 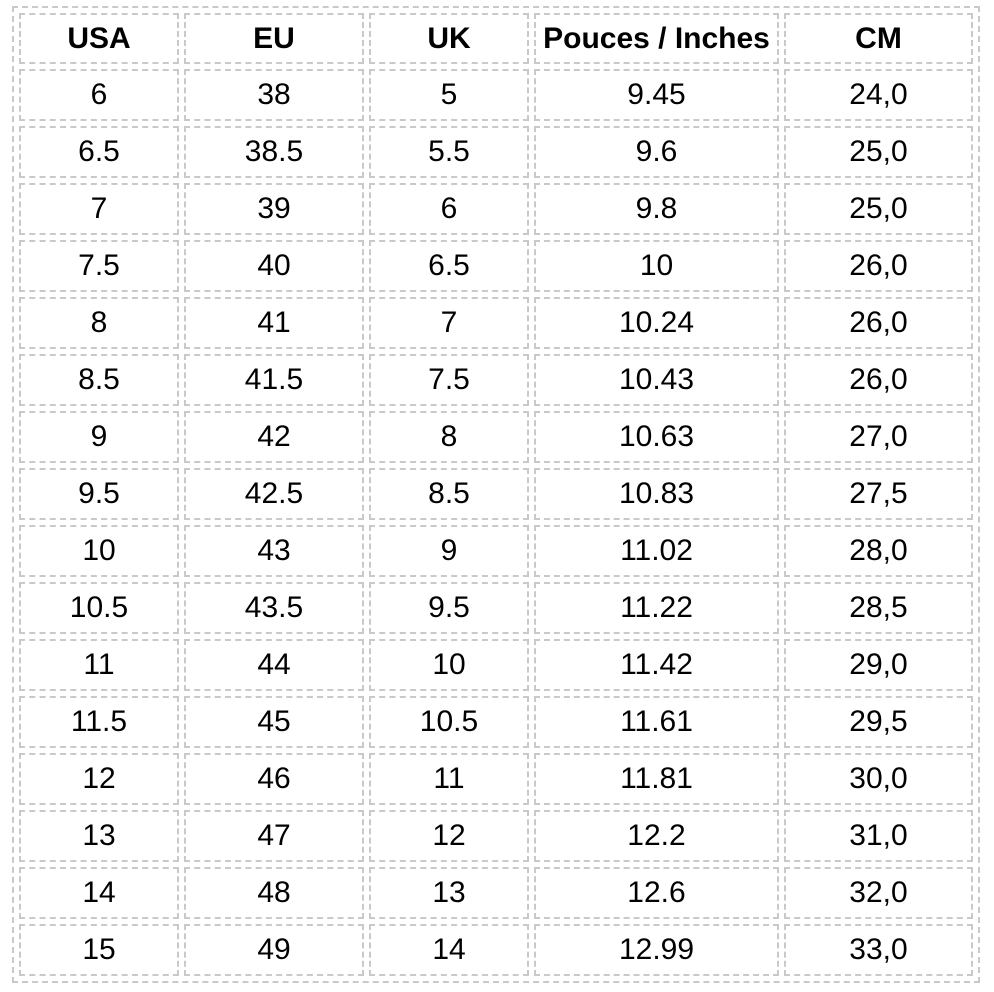 What do you see at coordinates (274, 437) in the screenshot?
I see `cell-eu: 42` at bounding box center [274, 437].